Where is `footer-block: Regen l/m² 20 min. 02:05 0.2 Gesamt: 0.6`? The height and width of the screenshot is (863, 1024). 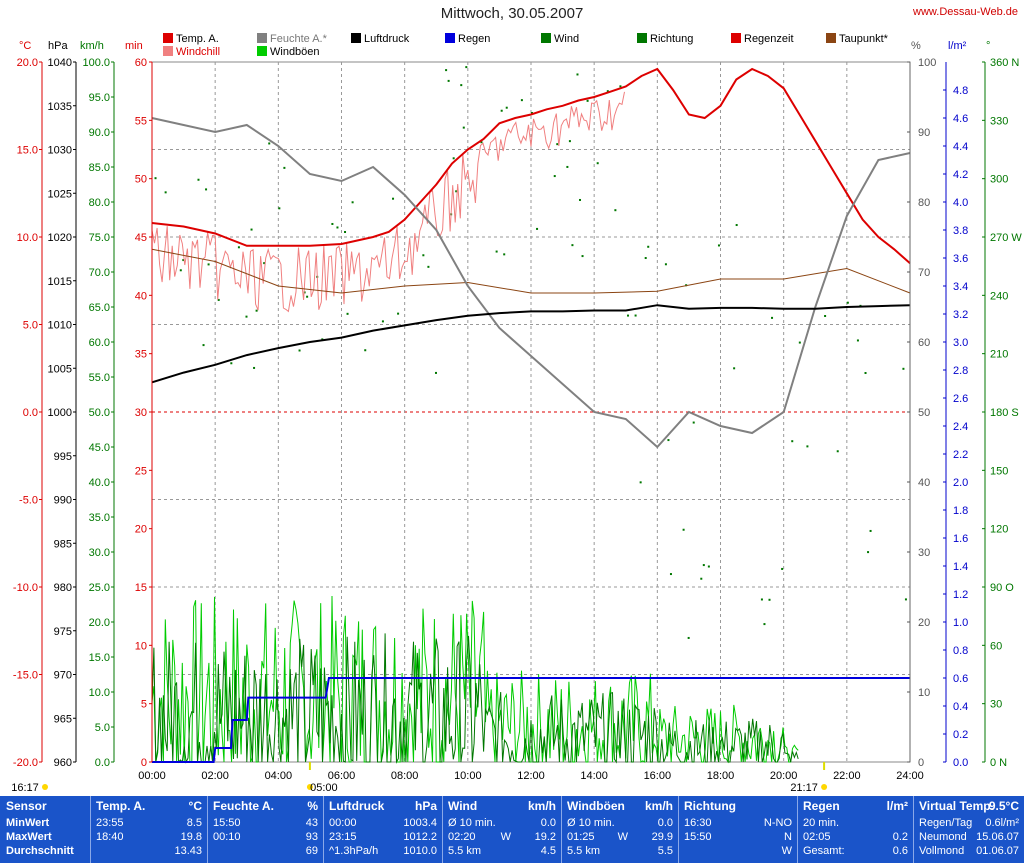 footer-block: Regen l/m² 20 min. 02:05 0.2 Gesamt: 0.6 is located at coordinates (857, 829).